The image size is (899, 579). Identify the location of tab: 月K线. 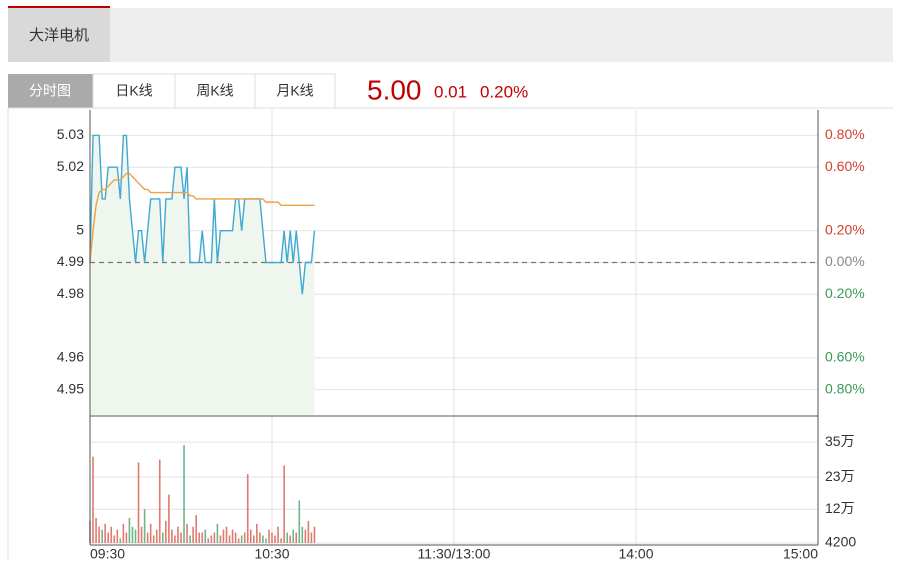
(294, 91).